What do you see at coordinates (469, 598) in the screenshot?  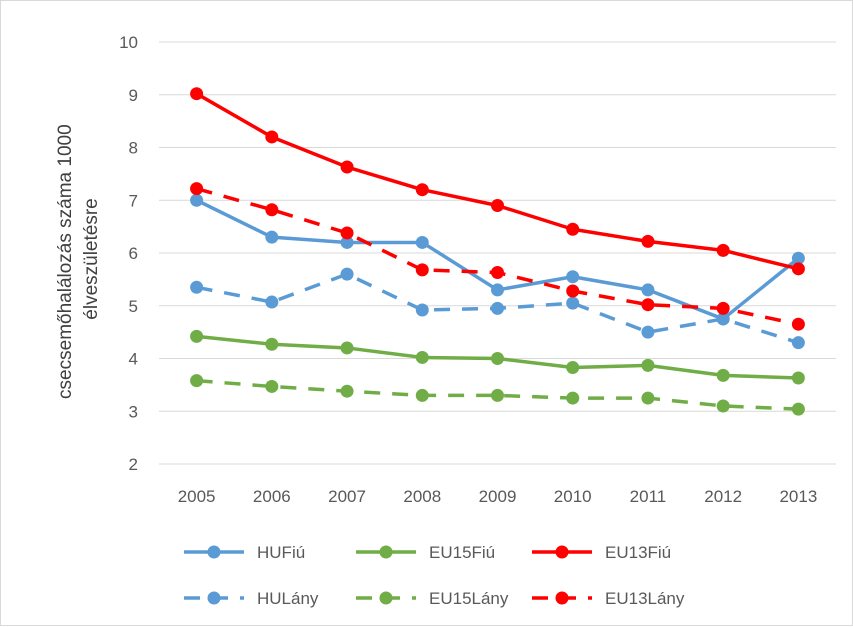 I see `legend-label: EU15Lány` at bounding box center [469, 598].